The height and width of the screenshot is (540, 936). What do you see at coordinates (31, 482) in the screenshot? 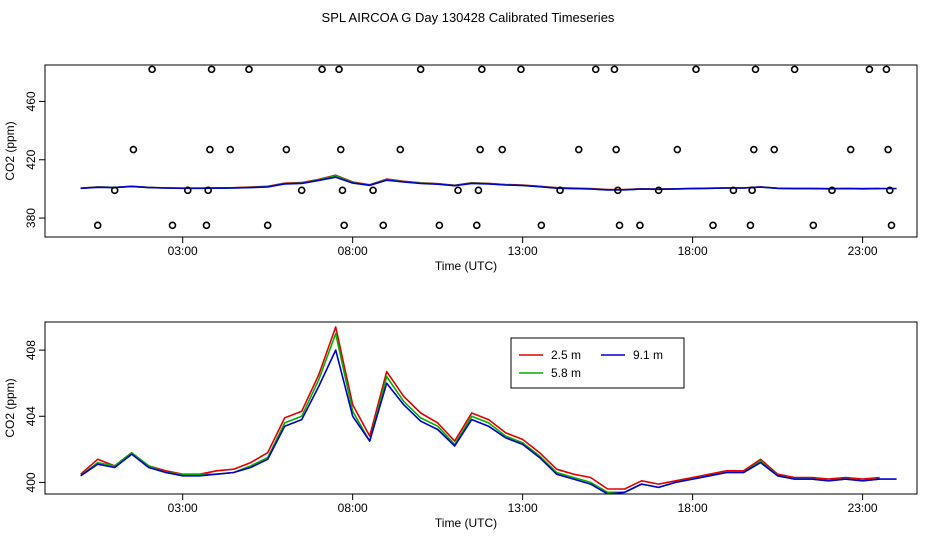
I see `y-tick-label: 400` at bounding box center [31, 482].